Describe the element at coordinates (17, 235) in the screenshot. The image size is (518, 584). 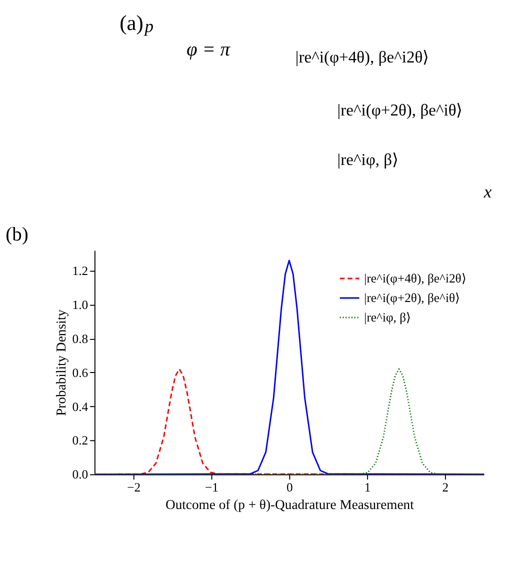
I see `text: (b)` at that location.